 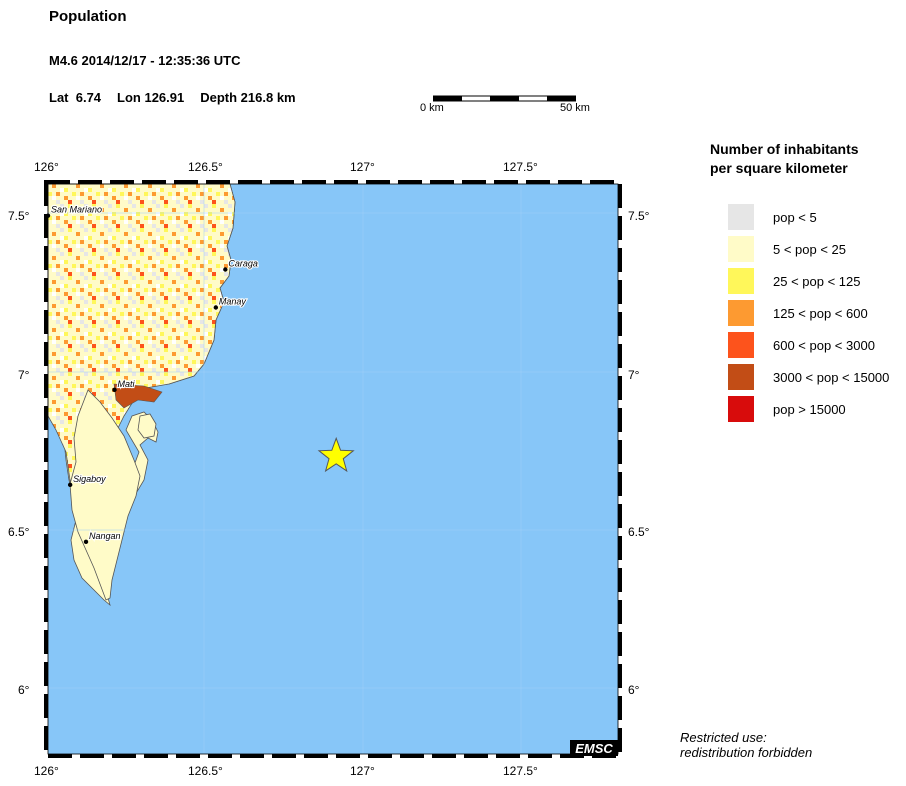 I want to click on city-label: Nangan, so click(x=105, y=536).